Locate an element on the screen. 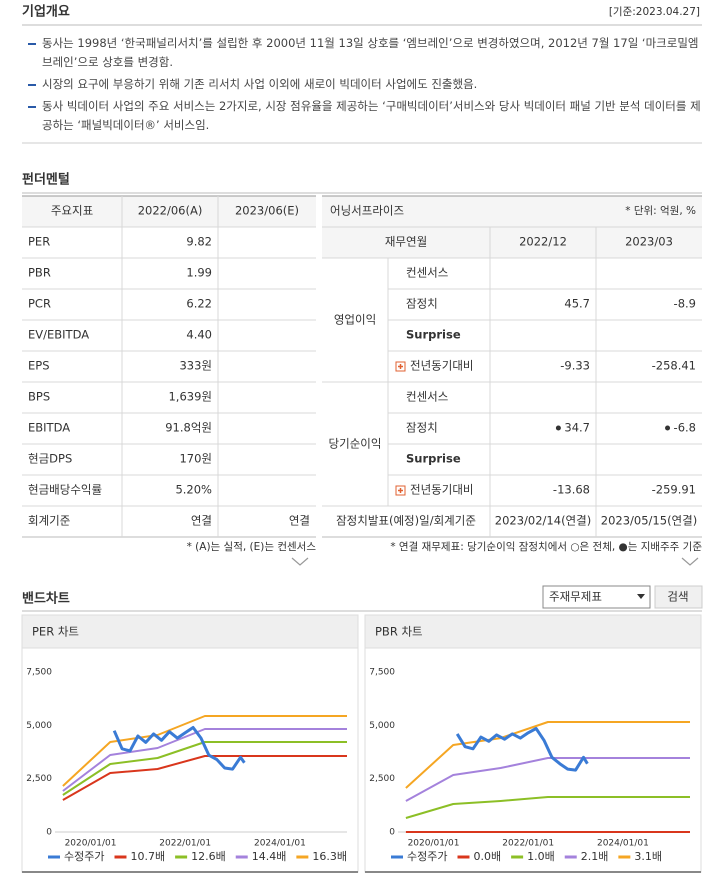  cell: 잠정치발표(예정)일/회계기준 is located at coordinates (406, 521).